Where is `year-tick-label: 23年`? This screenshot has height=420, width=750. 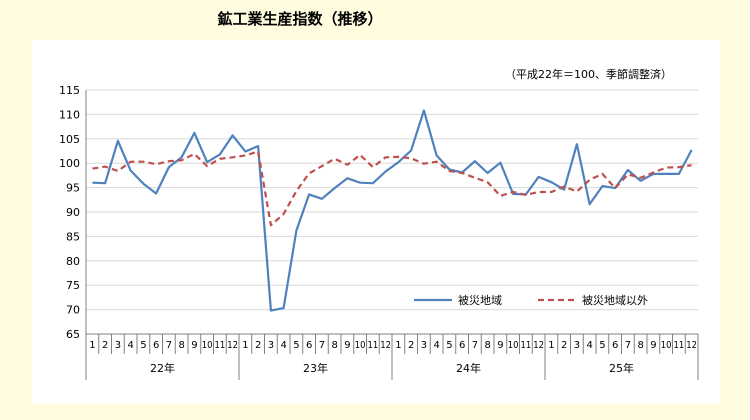
year-tick-label: 23年 is located at coordinates (315, 368).